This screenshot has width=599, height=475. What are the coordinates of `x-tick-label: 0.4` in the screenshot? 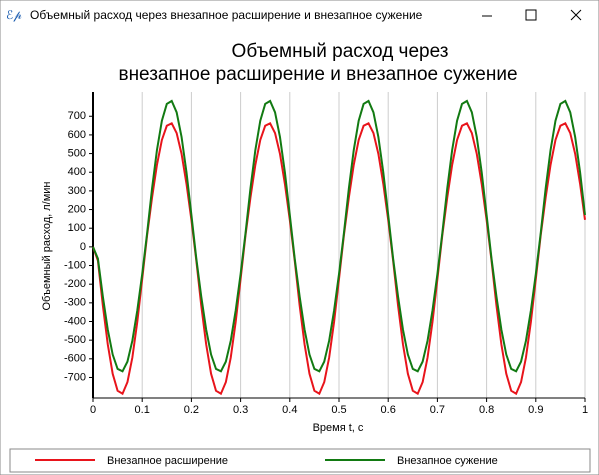 It's located at (289, 410).